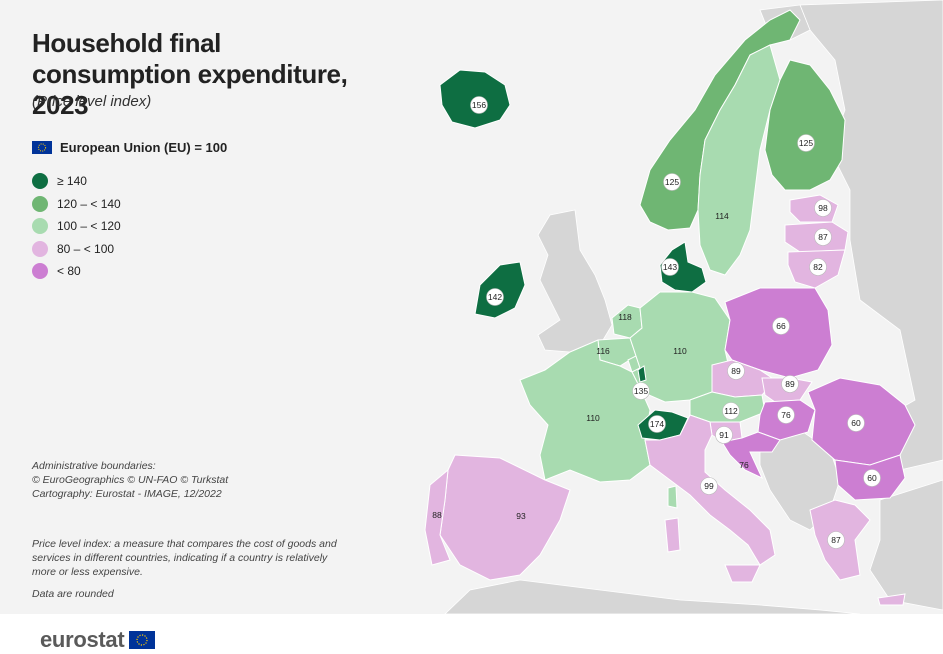 The height and width of the screenshot is (654, 943). I want to click on legend-label: 80 – < 100, so click(86, 248).